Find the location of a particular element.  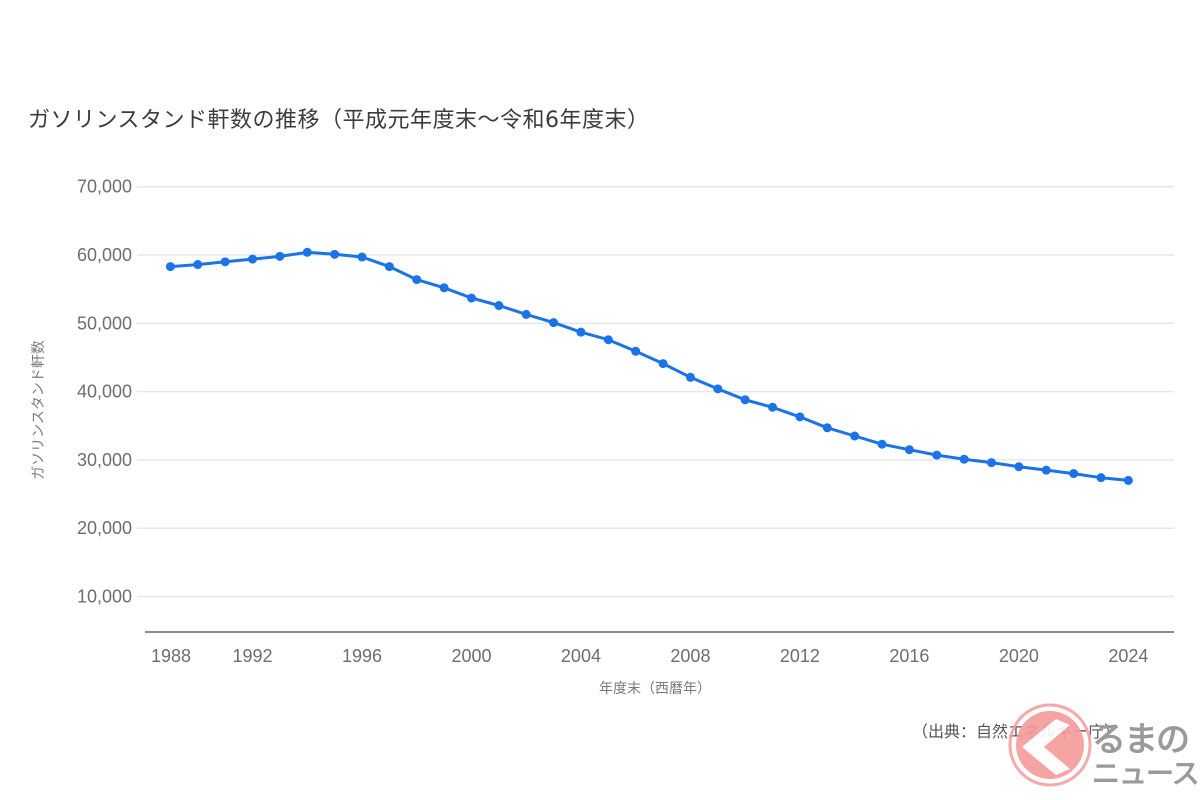

watermark-text-line2: ニュース is located at coordinates (1146, 773).